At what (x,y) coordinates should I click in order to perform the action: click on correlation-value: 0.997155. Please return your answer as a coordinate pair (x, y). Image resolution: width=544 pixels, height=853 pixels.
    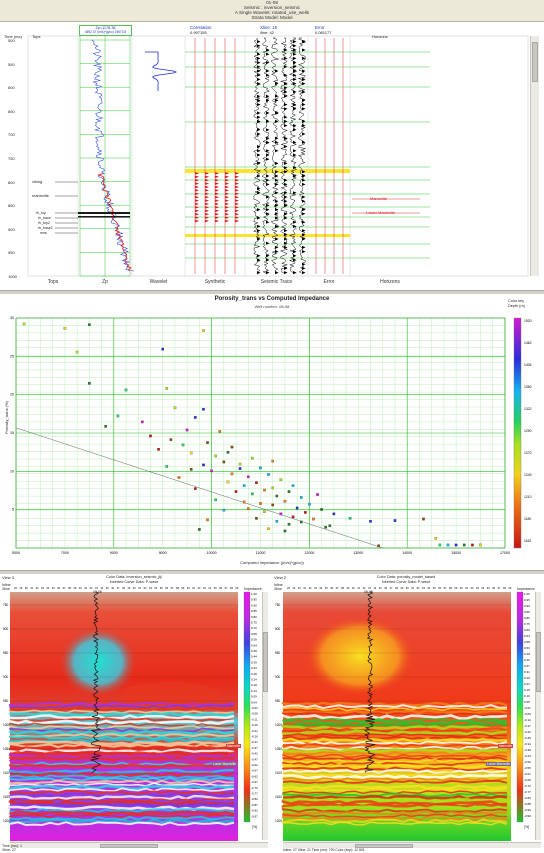
    Looking at the image, I should click on (198, 32).